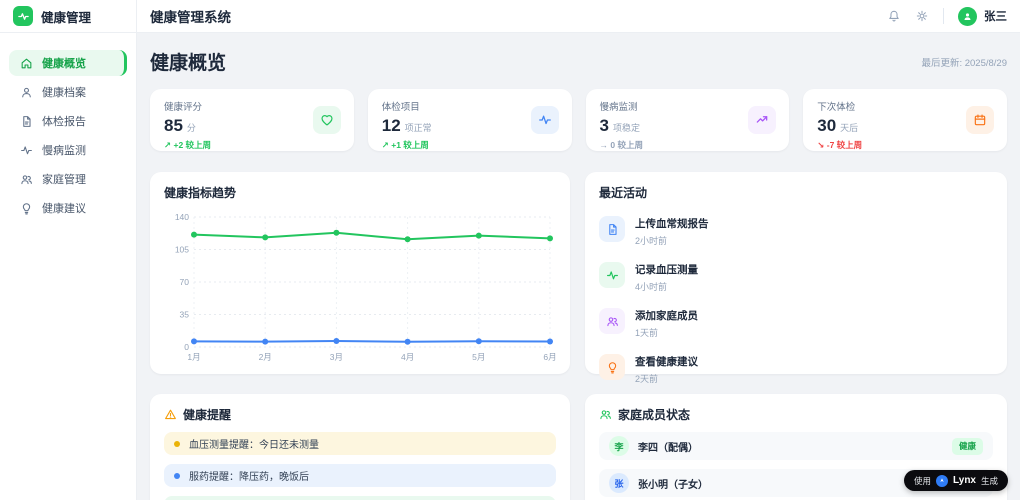  What do you see at coordinates (618, 107) in the screenshot?
I see `stat-label: 慢病监测` at bounding box center [618, 107].